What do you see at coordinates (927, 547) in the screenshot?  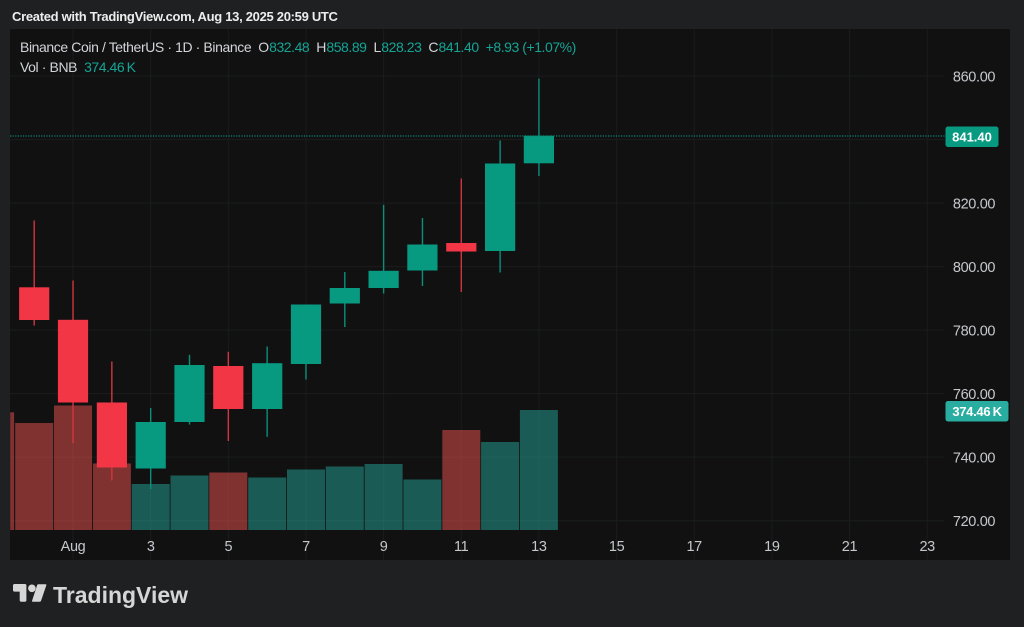 I see `svg-text: 23` at bounding box center [927, 547].